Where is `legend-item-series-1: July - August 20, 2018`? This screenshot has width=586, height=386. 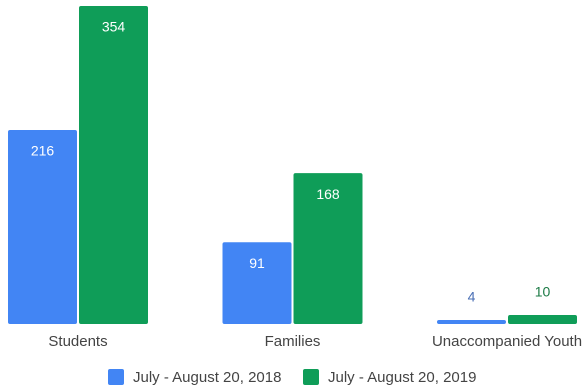
legend-item-series-1: July - August 20, 2018 is located at coordinates (194, 377).